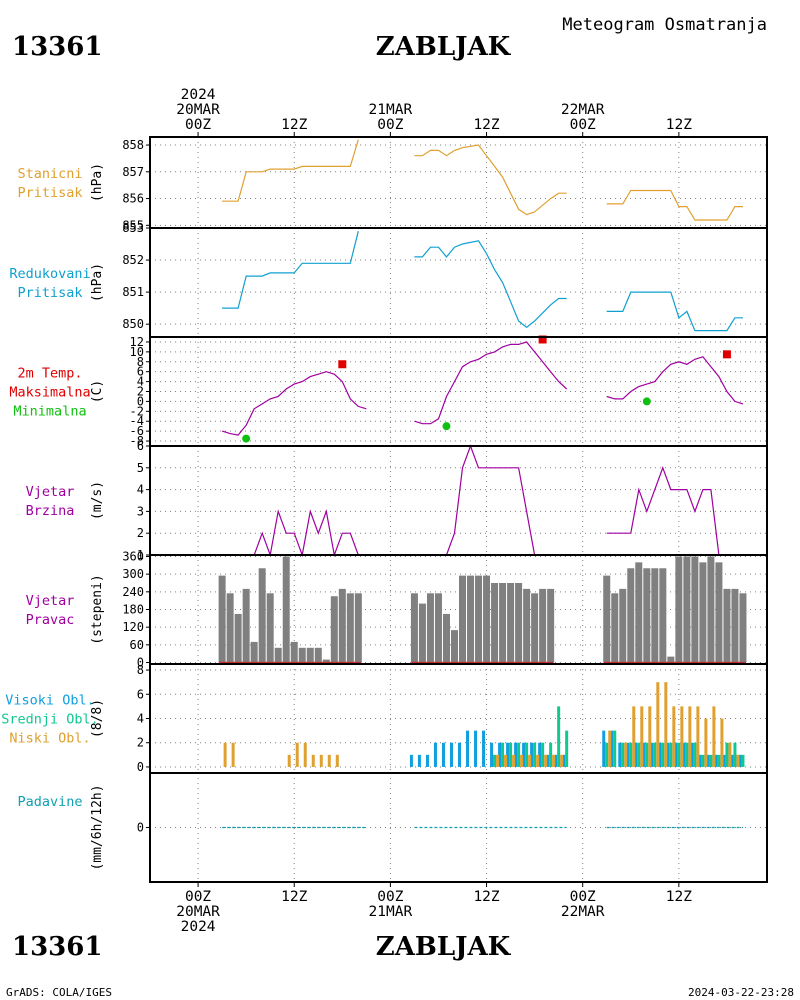 This screenshot has width=800, height=1000. I want to click on y-tick-label: -2, so click(137, 411).